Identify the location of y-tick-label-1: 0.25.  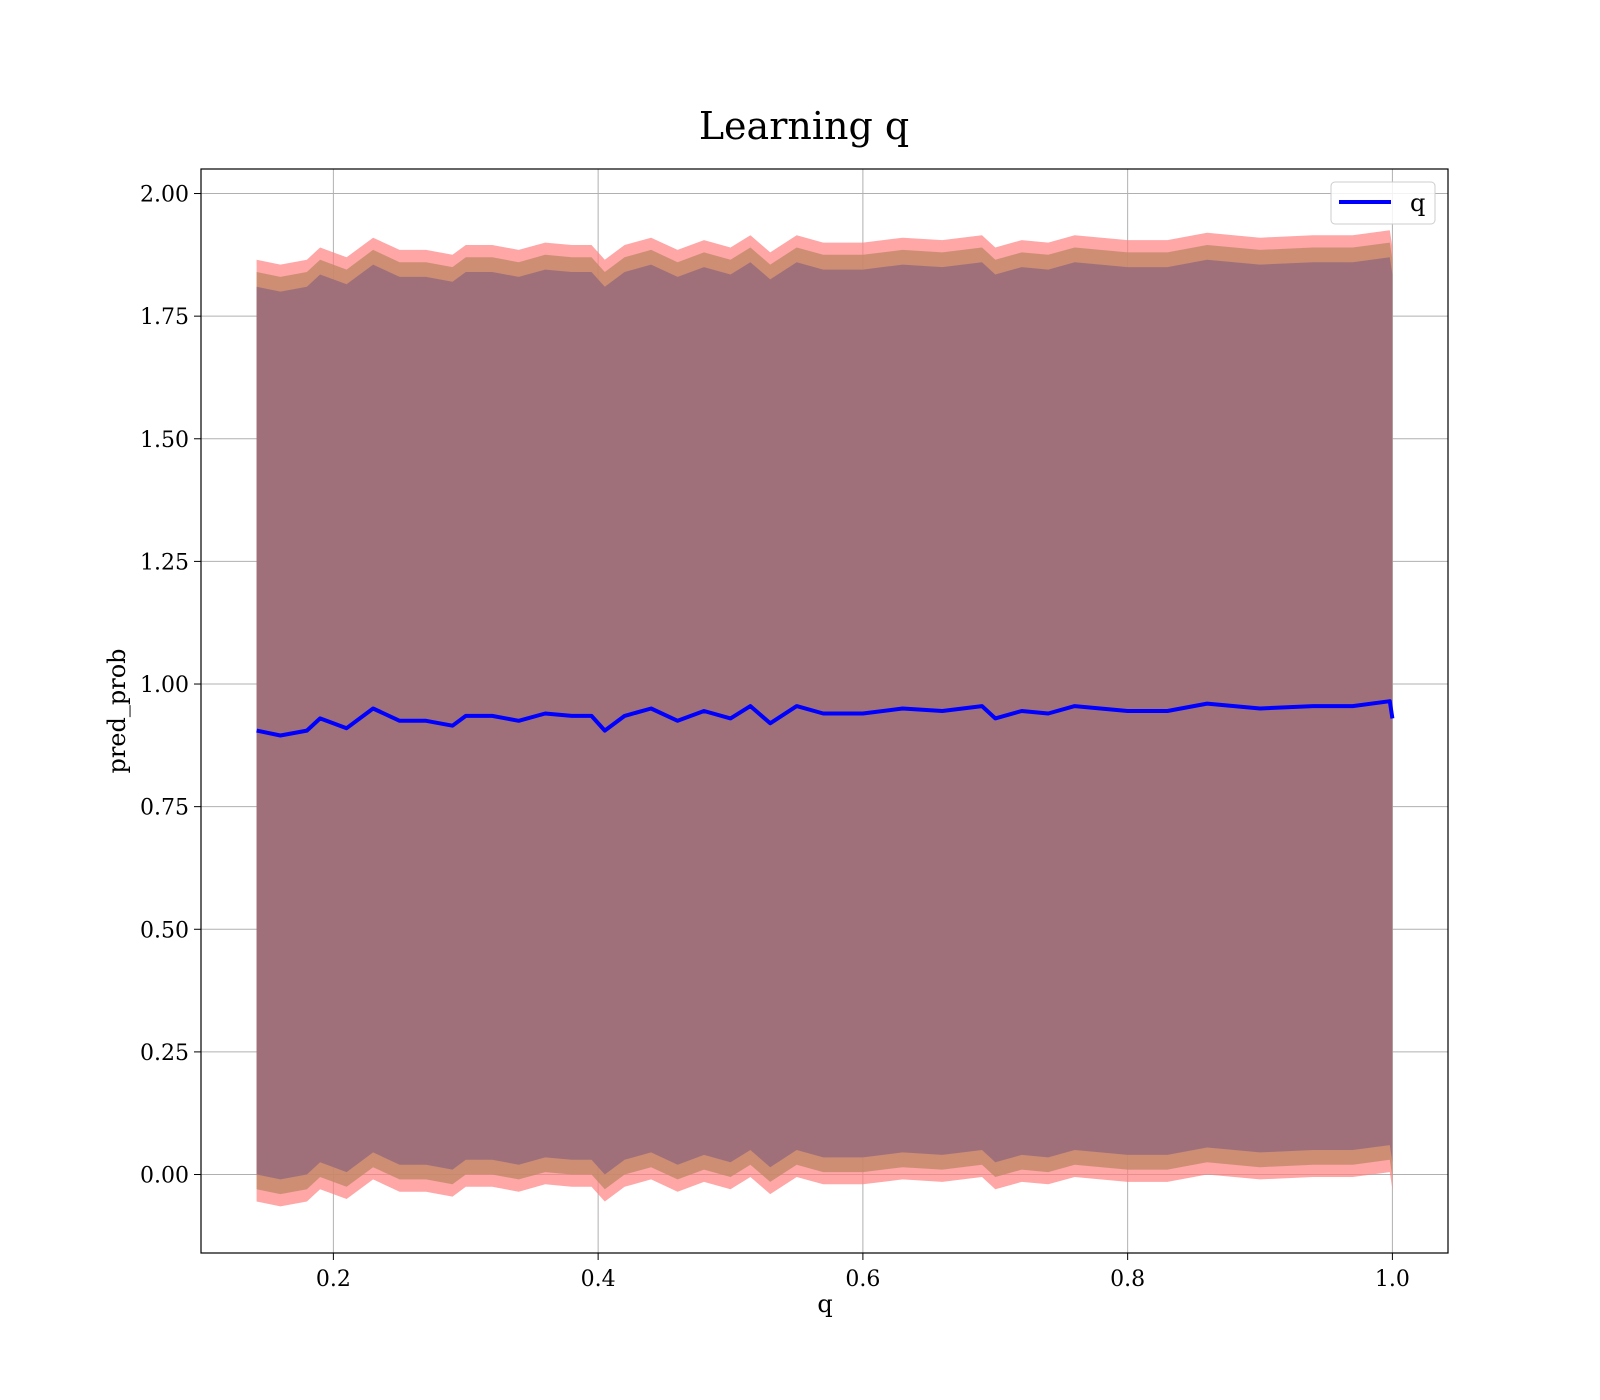
(164, 1053).